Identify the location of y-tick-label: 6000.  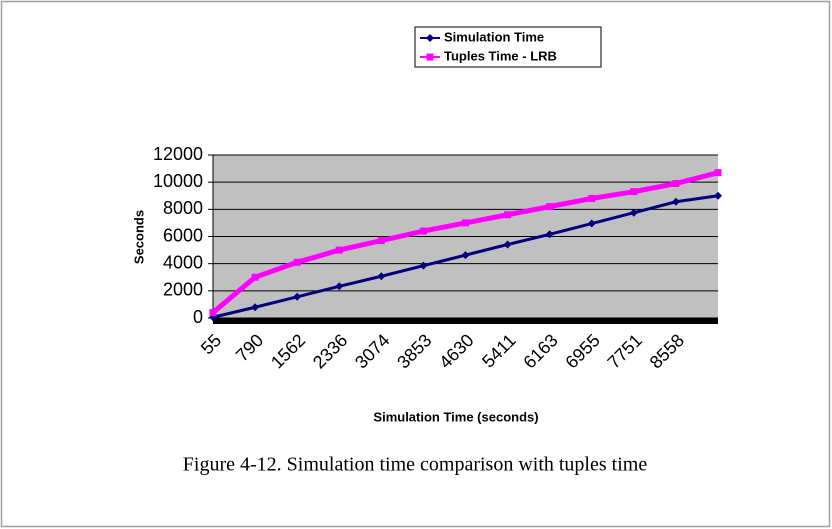
(183, 235).